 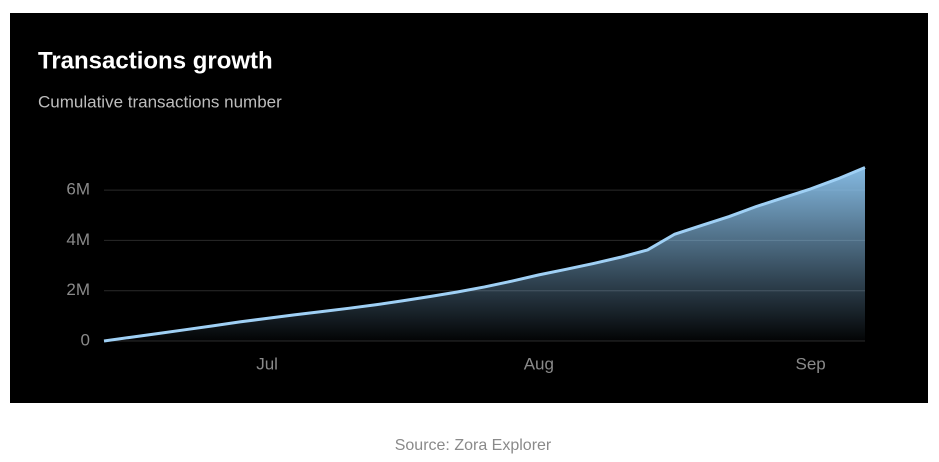 I want to click on x-tick-label: Jul, so click(x=267, y=363).